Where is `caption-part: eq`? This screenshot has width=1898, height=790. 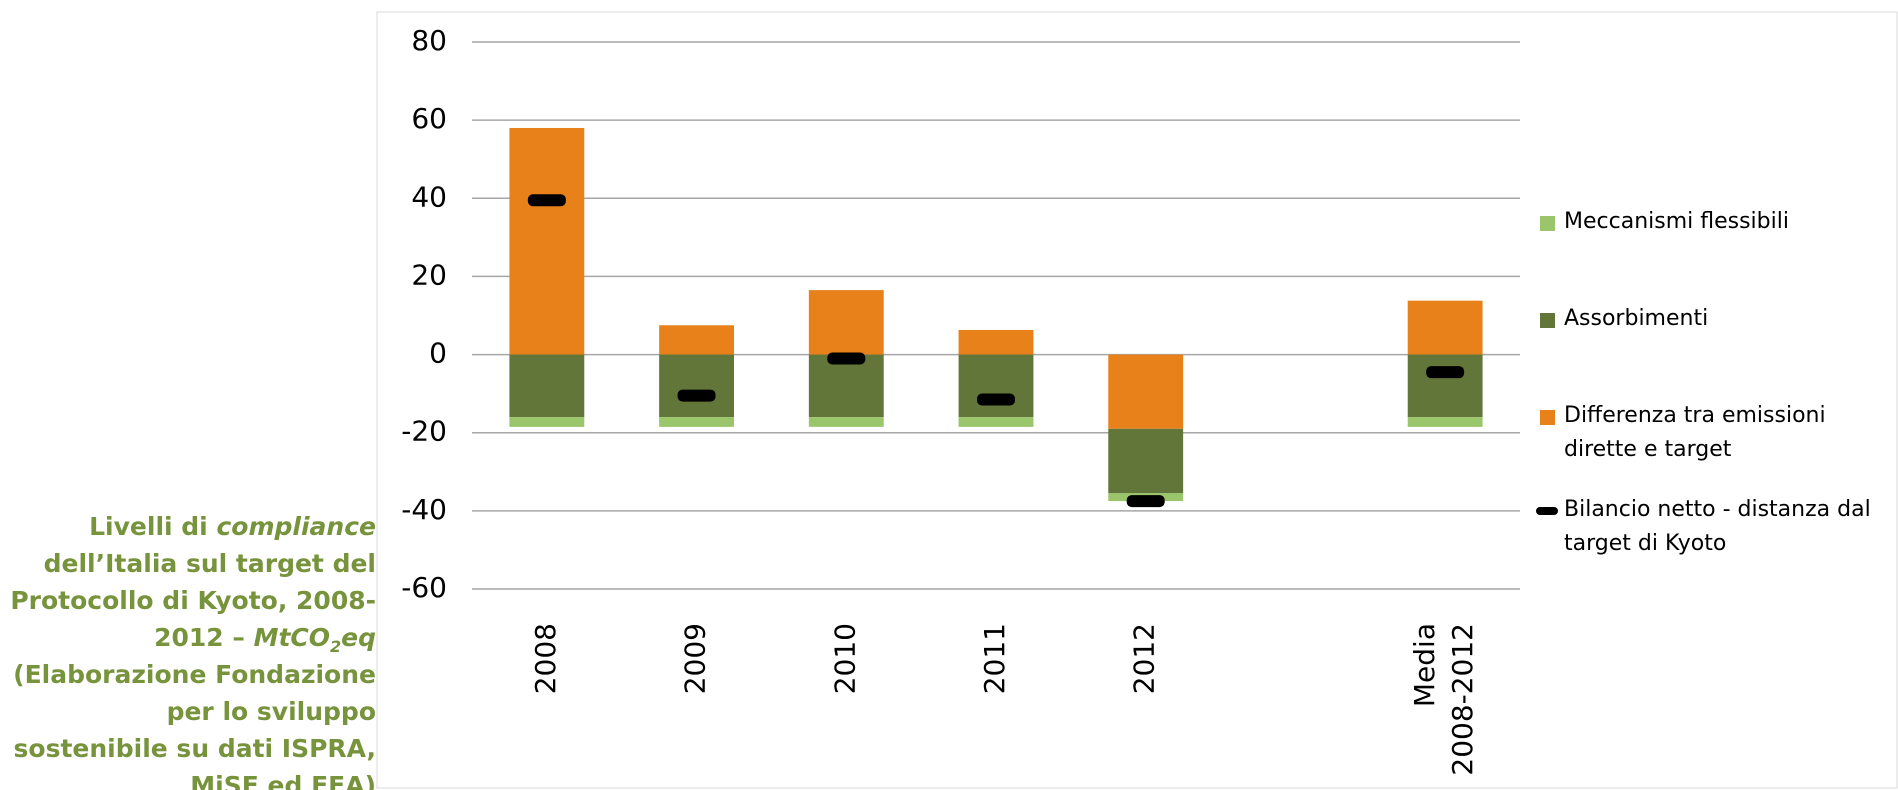 caption-part: eq is located at coordinates (358, 637).